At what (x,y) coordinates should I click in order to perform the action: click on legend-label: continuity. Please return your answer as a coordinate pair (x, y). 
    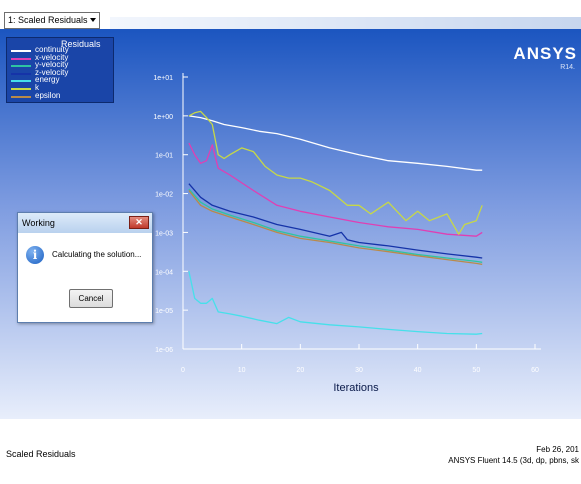
    Looking at the image, I should click on (52, 49).